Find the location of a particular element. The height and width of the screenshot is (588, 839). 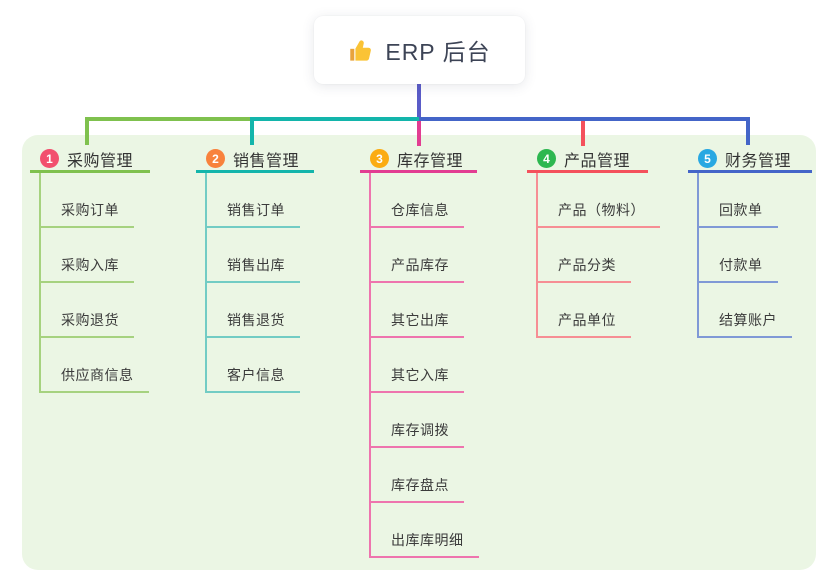

child-node: 回款单 is located at coordinates (738, 200).